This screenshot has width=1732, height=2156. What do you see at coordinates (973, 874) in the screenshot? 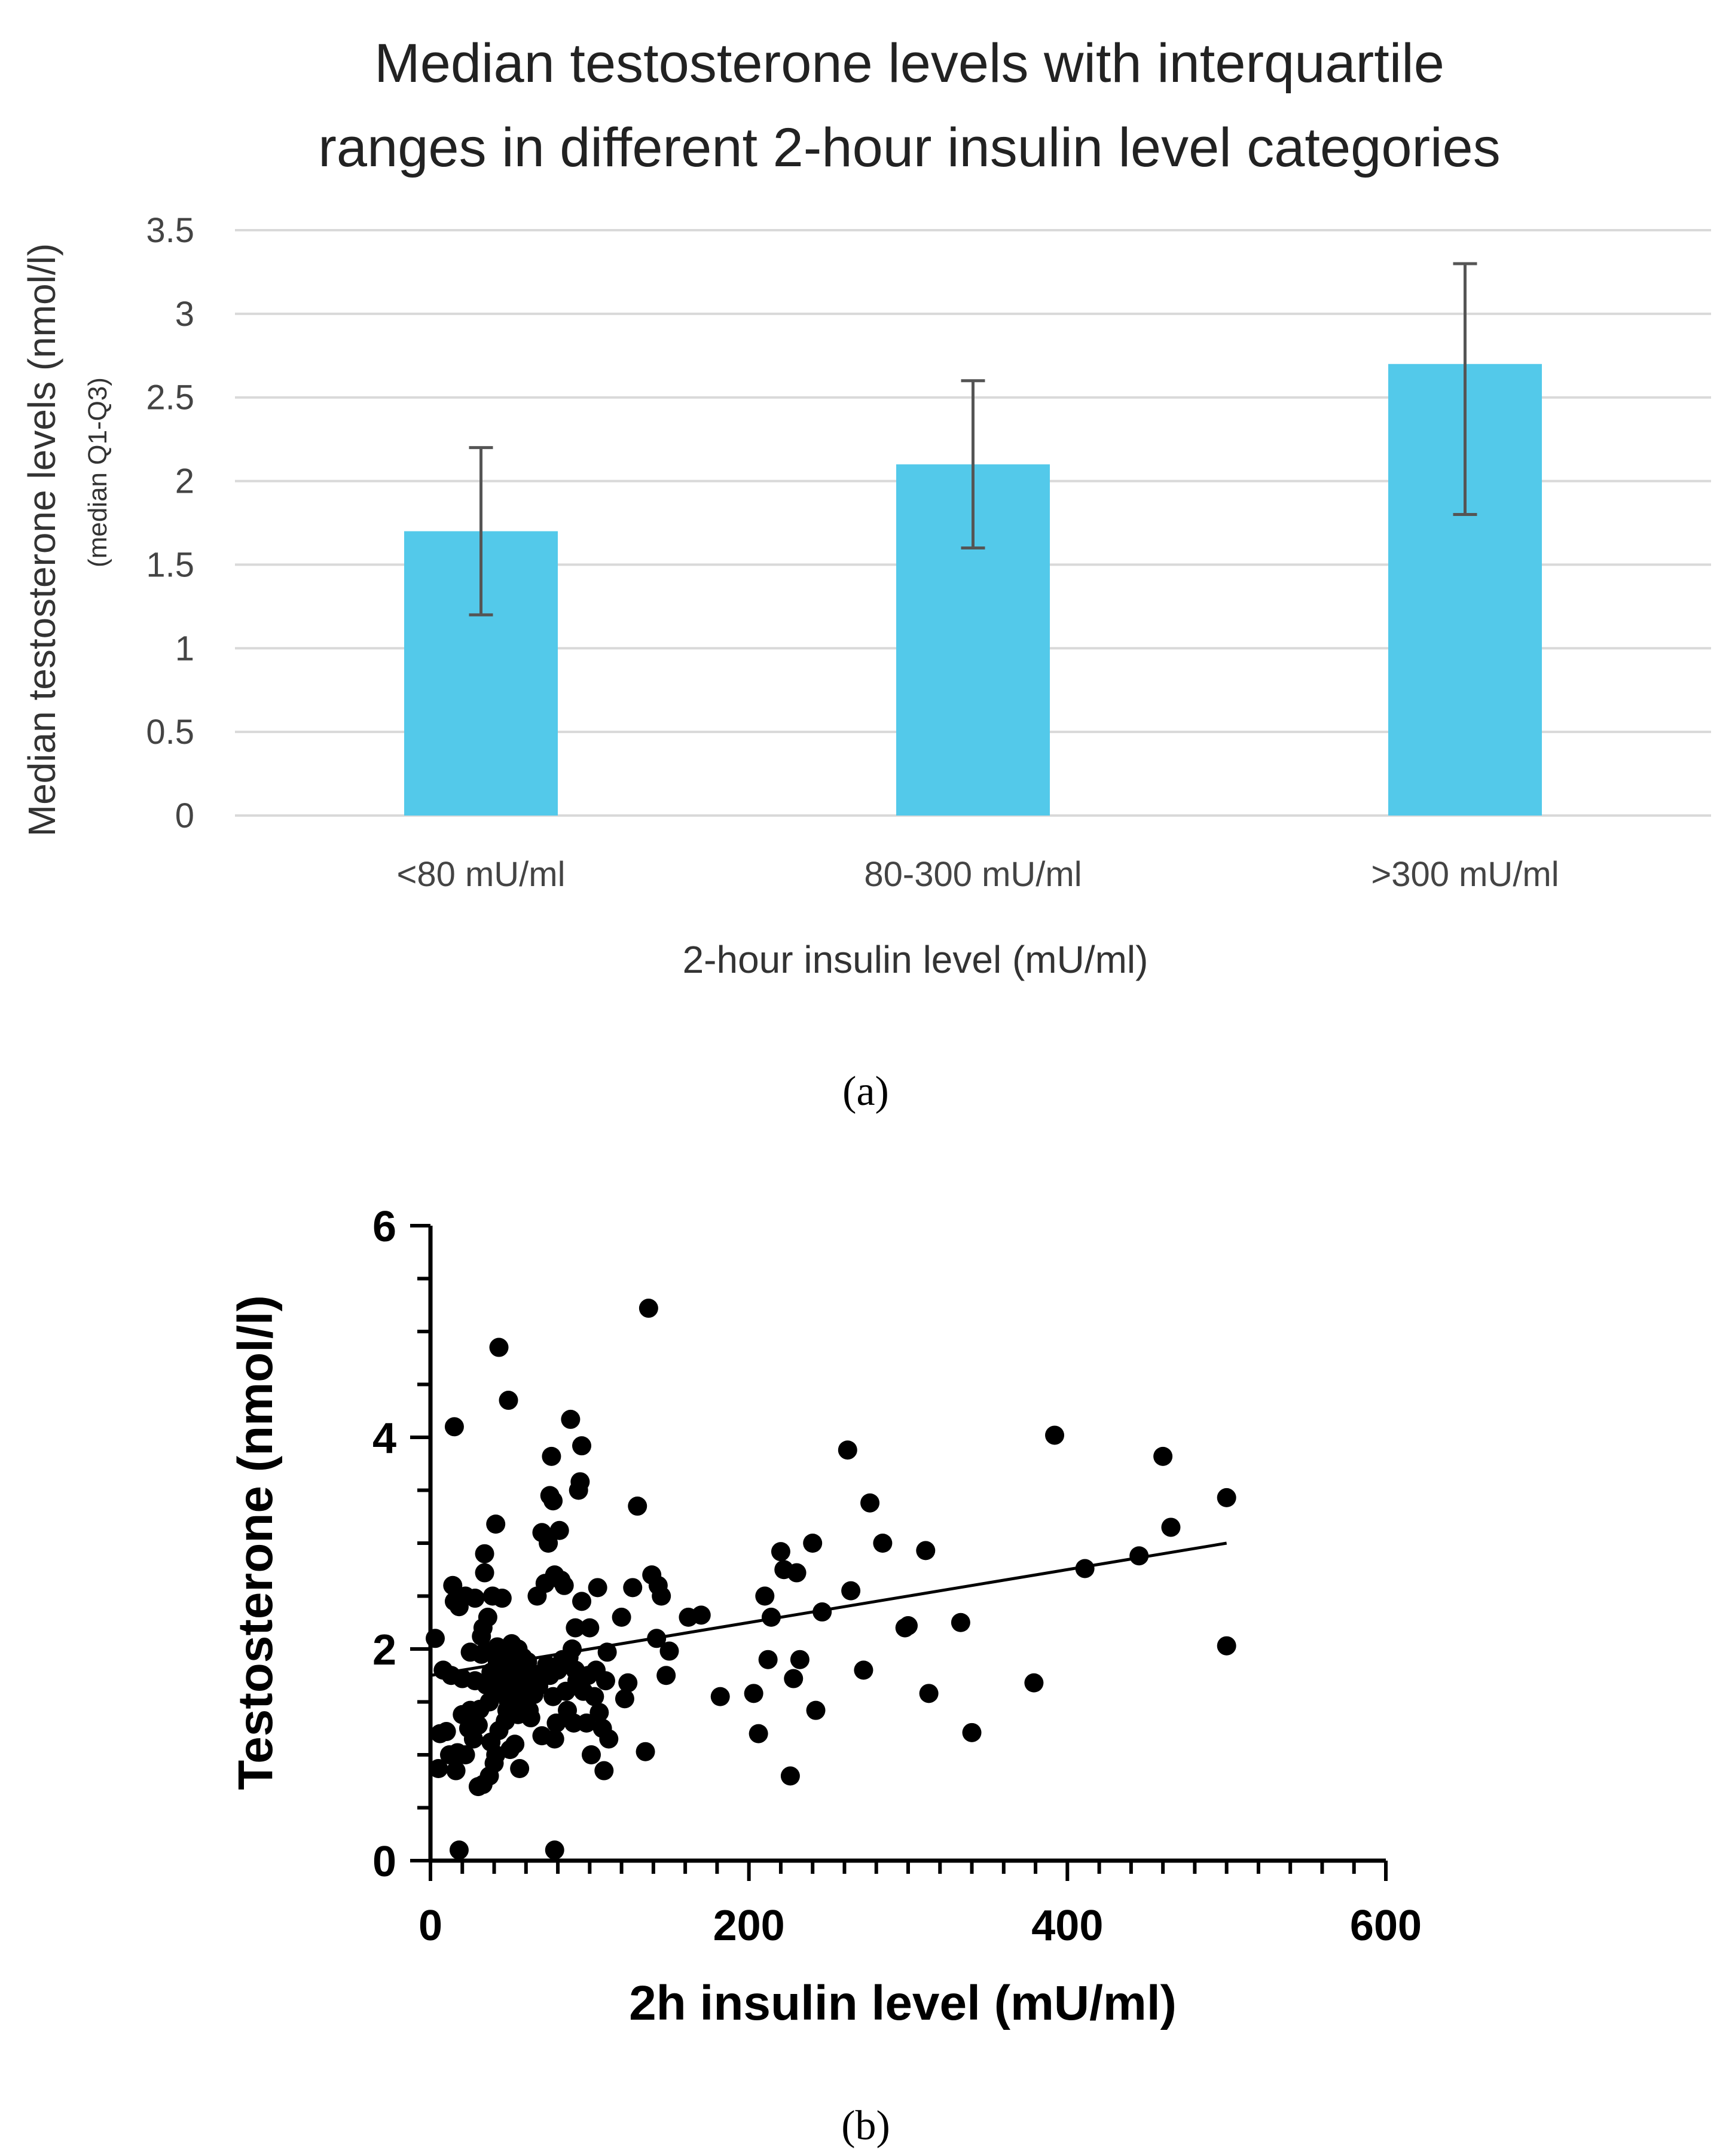
I see `x-tick-label: 80-300 mU/ml` at bounding box center [973, 874].